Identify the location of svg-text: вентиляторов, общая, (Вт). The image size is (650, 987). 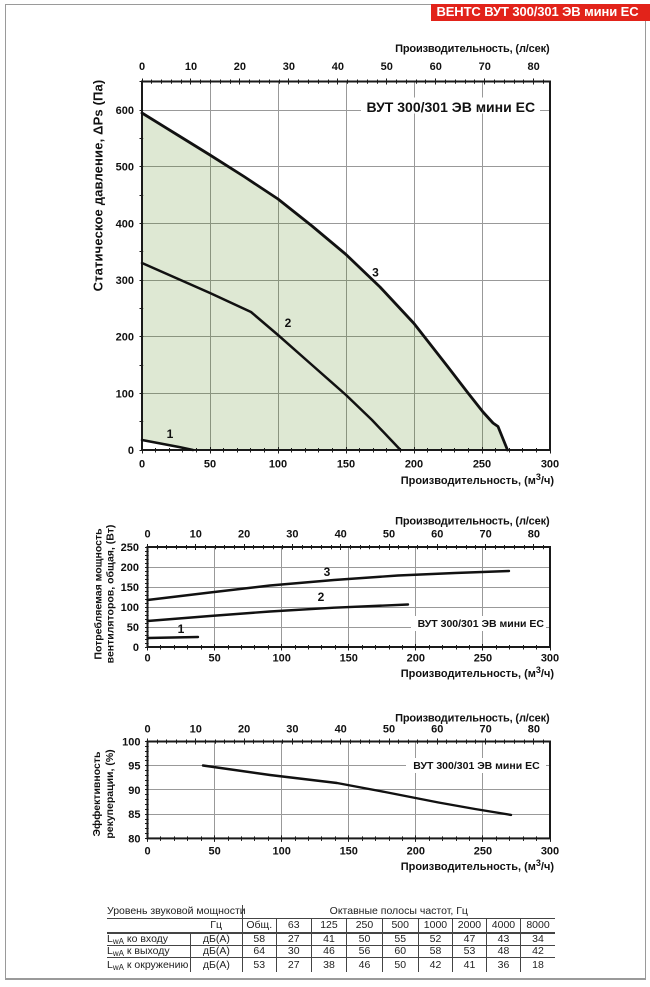
(111, 594).